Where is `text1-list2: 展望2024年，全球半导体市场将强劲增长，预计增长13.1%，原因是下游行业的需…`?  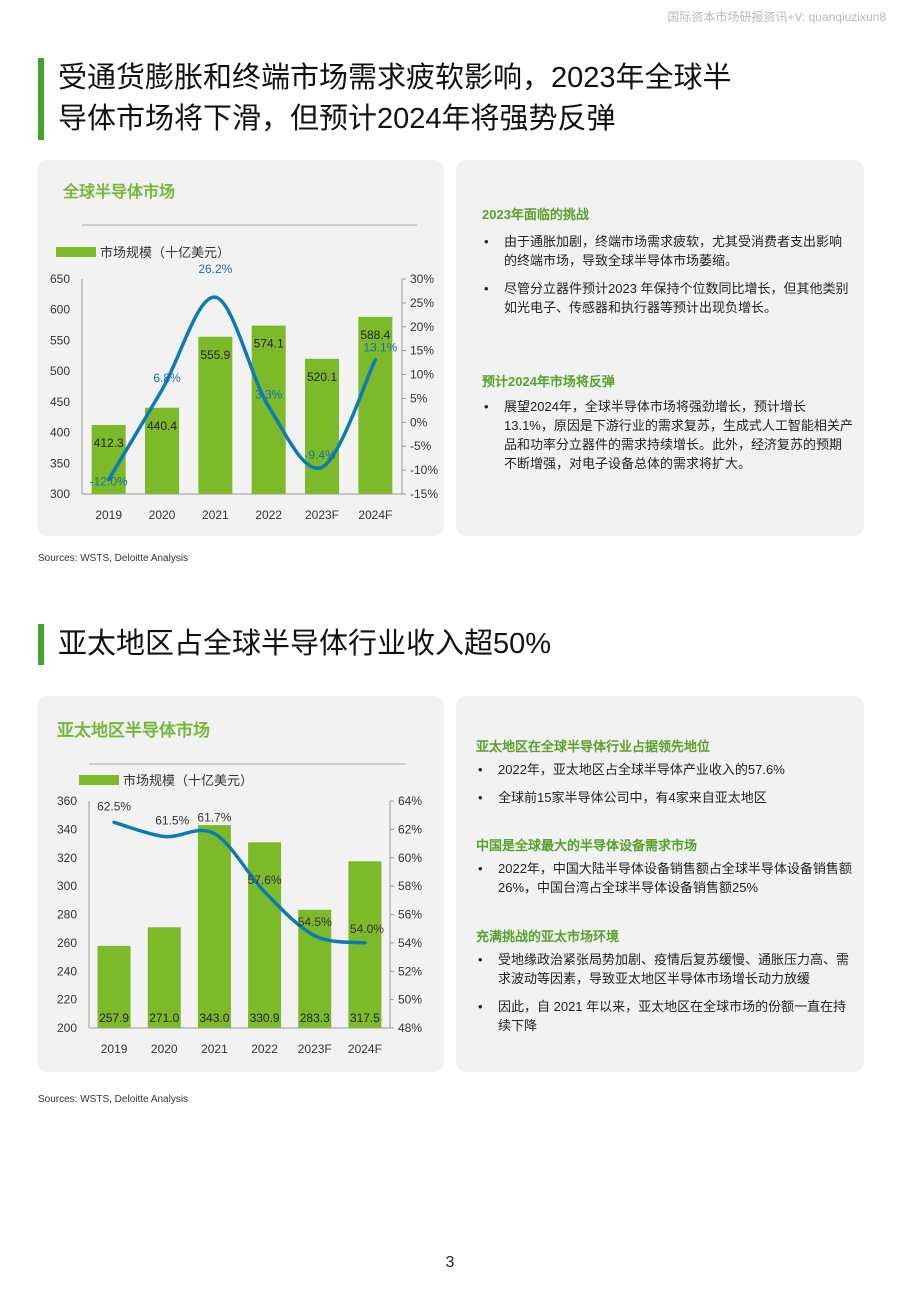
text1-list2: 展望2024年，全球半导体市场将强劲增长，预计增长13.1%，原因是下游行业的需… is located at coordinates (667, 439).